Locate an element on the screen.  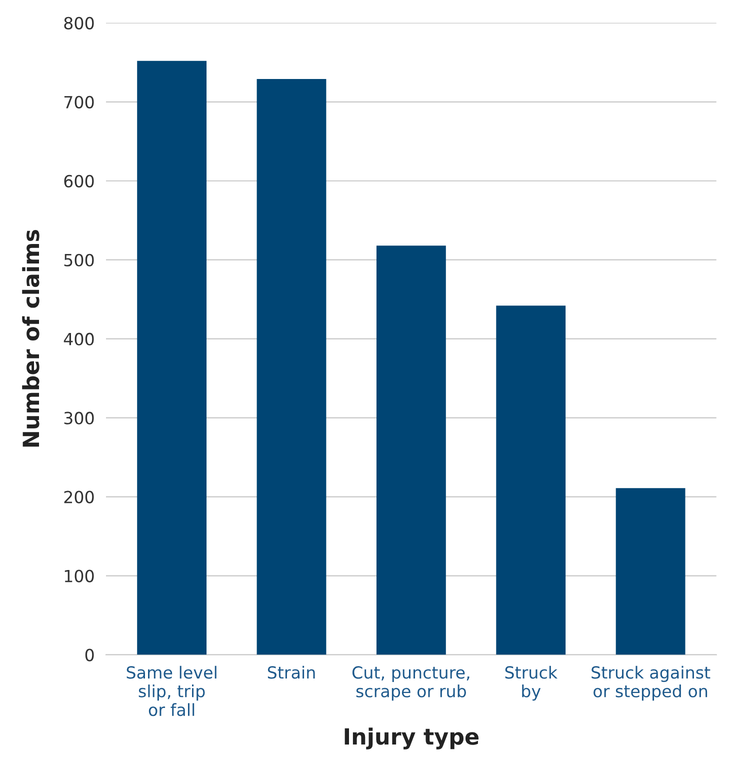
x-tick-label: Same level slip, trip or fall is located at coordinates (171, 691).